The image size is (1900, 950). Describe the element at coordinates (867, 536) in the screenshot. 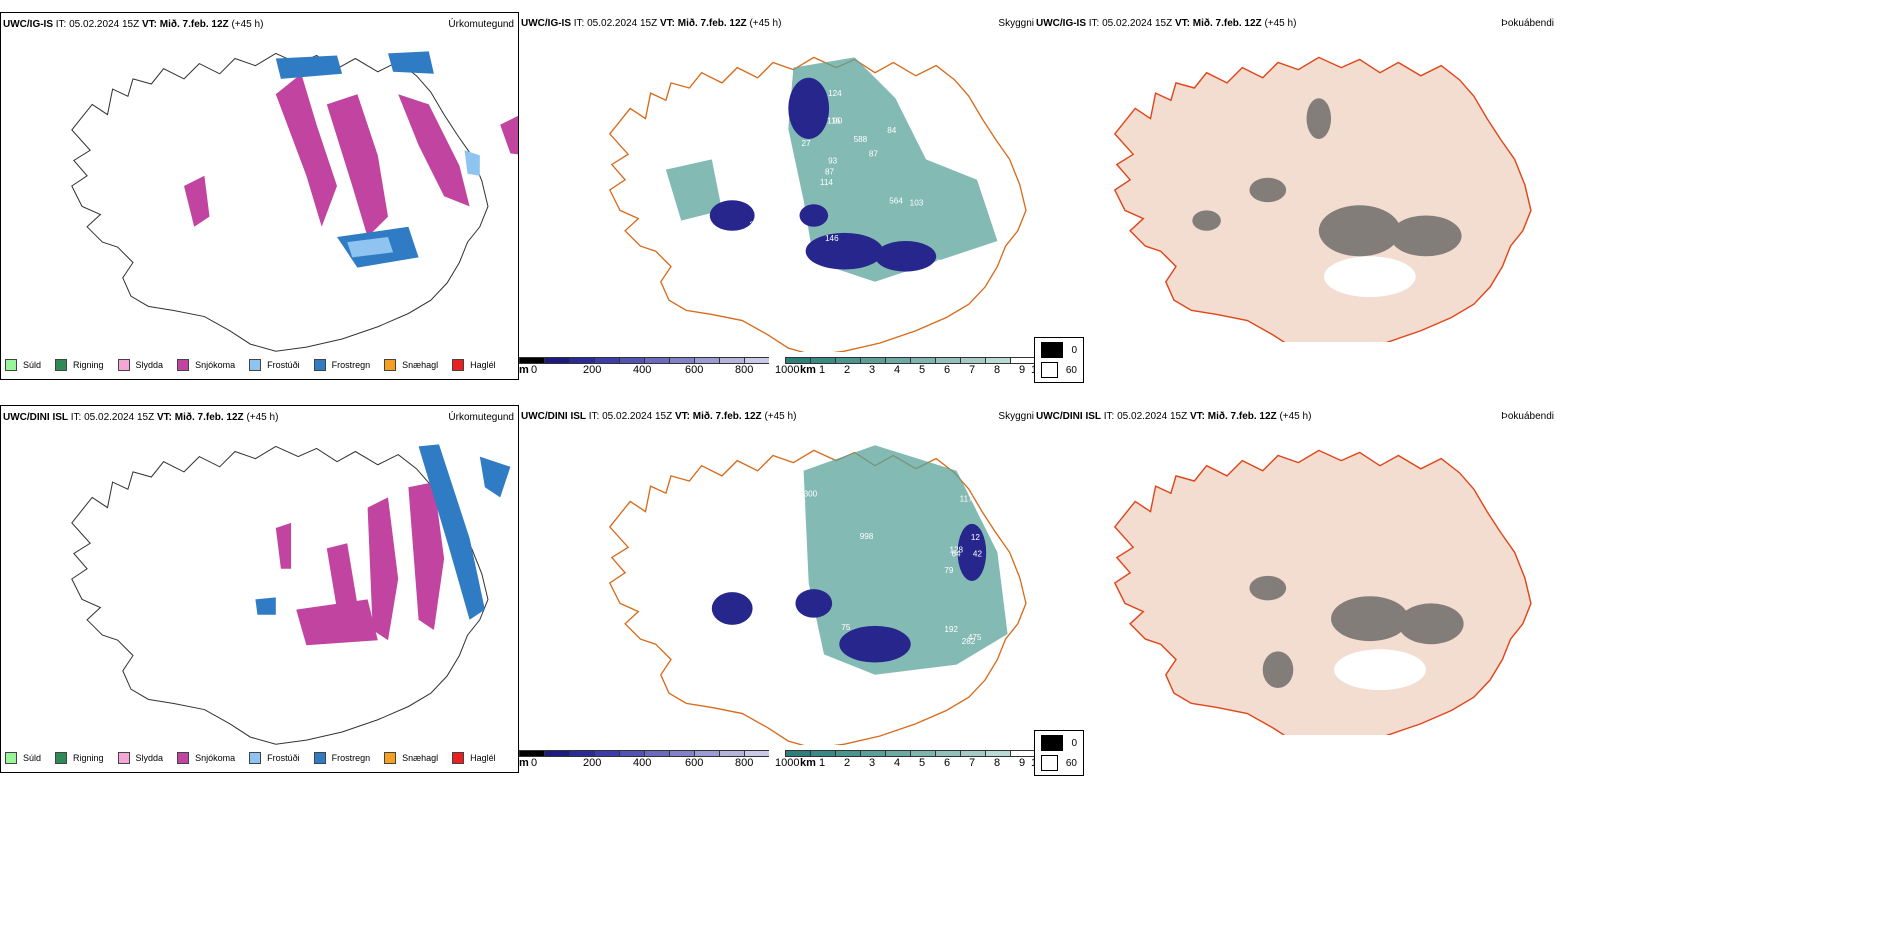

I see `visibility-value-label: 998` at that location.